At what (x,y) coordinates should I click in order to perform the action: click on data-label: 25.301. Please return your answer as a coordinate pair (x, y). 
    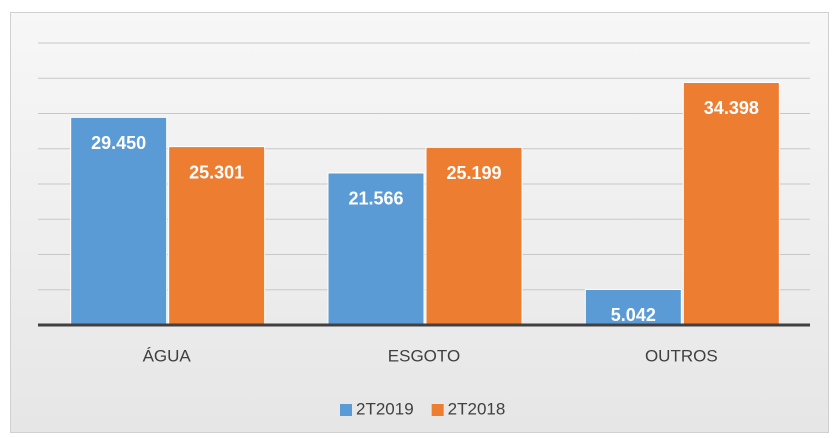
    Looking at the image, I should click on (216, 172).